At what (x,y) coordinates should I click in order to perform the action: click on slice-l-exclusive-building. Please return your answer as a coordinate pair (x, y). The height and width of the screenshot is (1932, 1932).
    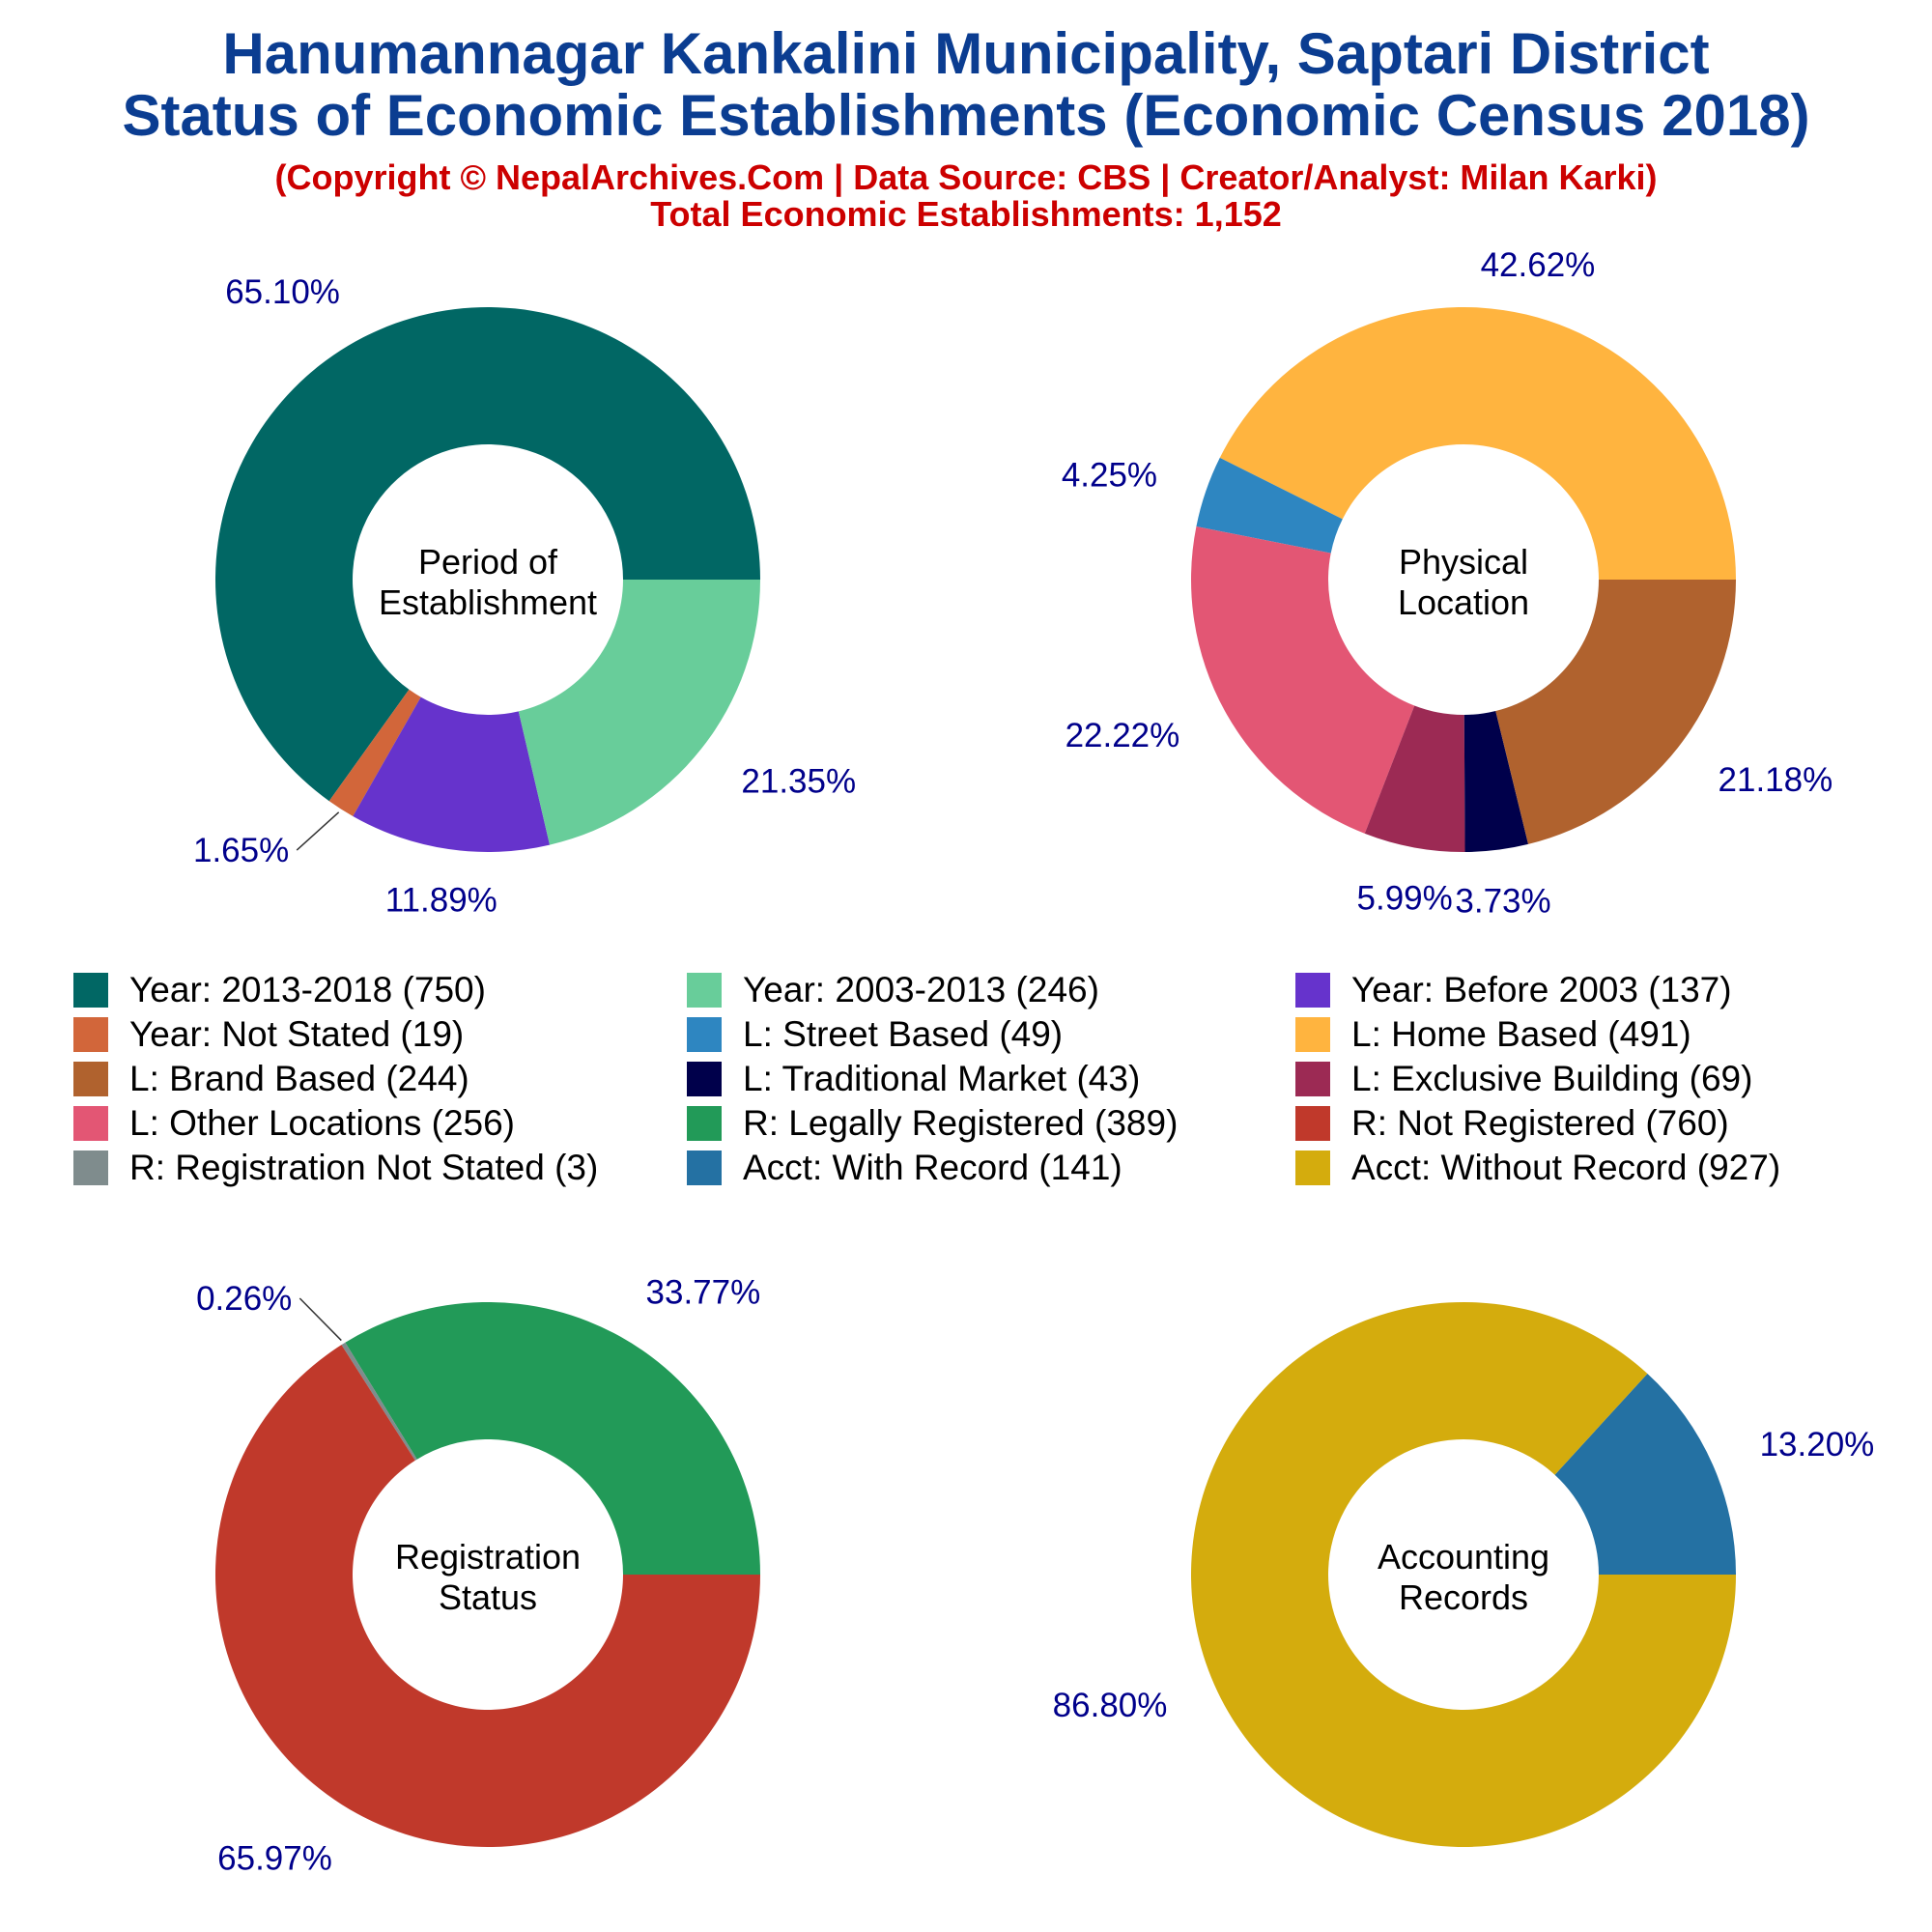
    Looking at the image, I should click on (1414, 778).